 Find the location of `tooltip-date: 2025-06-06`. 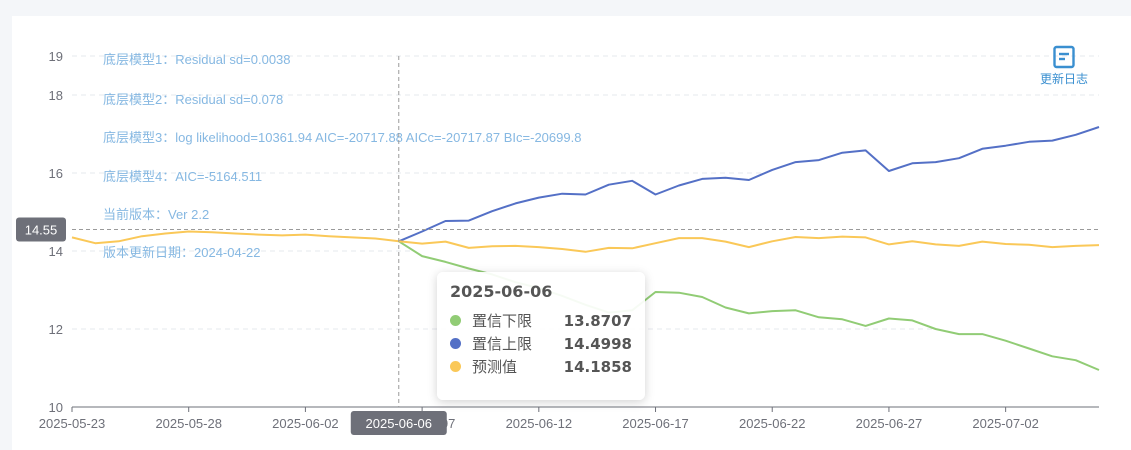

tooltip-date: 2025-06-06 is located at coordinates (501, 291).